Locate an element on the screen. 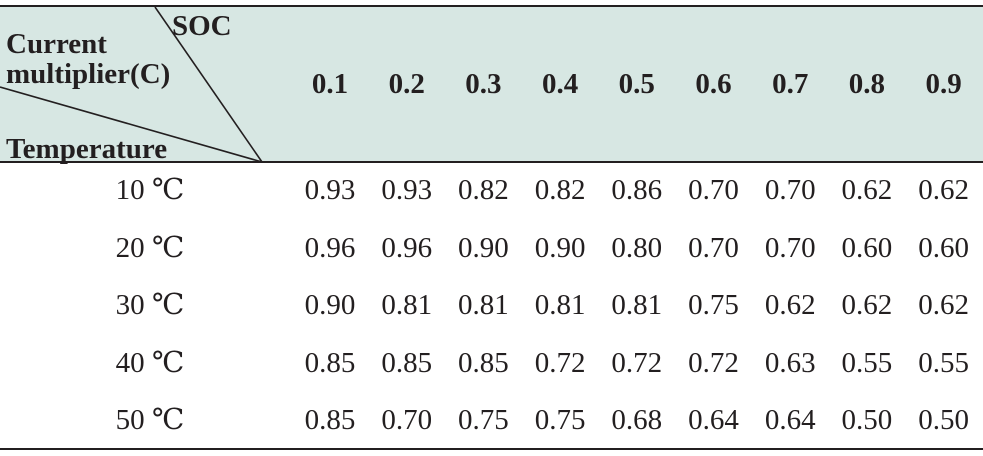 Image resolution: width=983 pixels, height=456 pixels. table-cell: 0.80 is located at coordinates (637, 247).